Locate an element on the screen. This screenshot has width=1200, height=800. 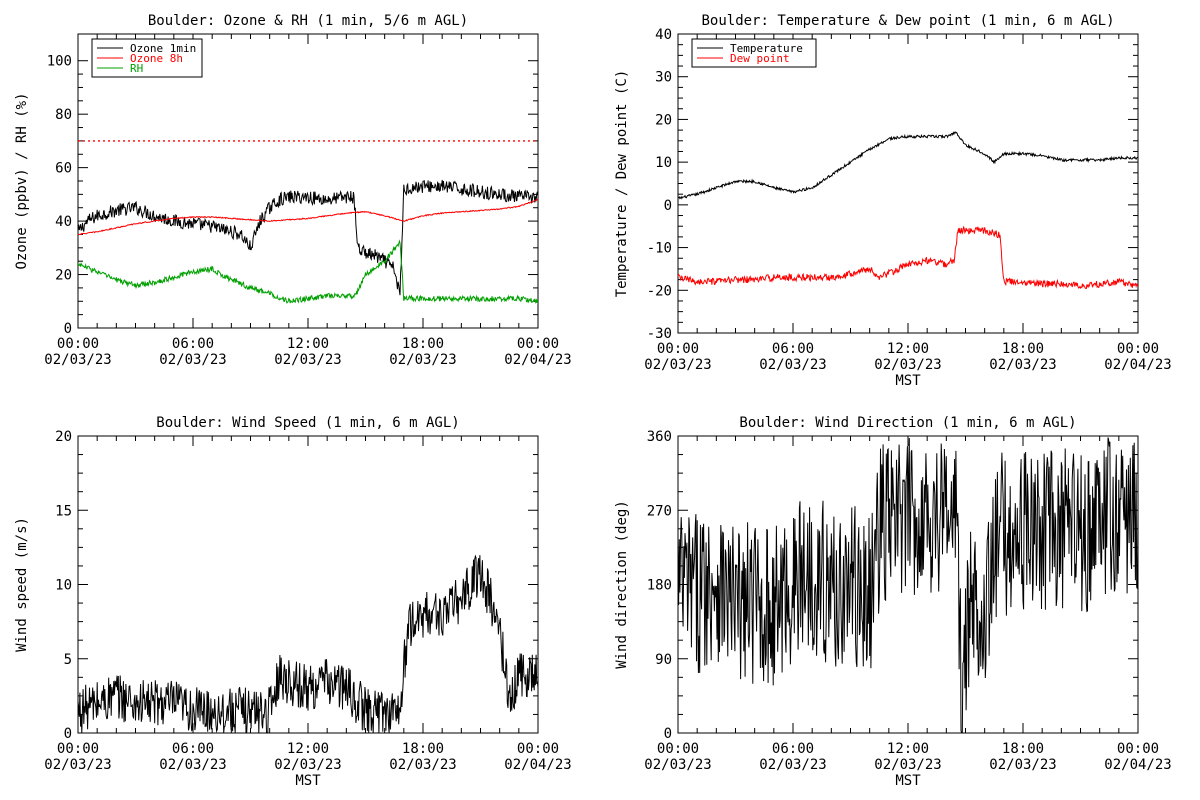
y-tick-label: 270 is located at coordinates (659, 511).